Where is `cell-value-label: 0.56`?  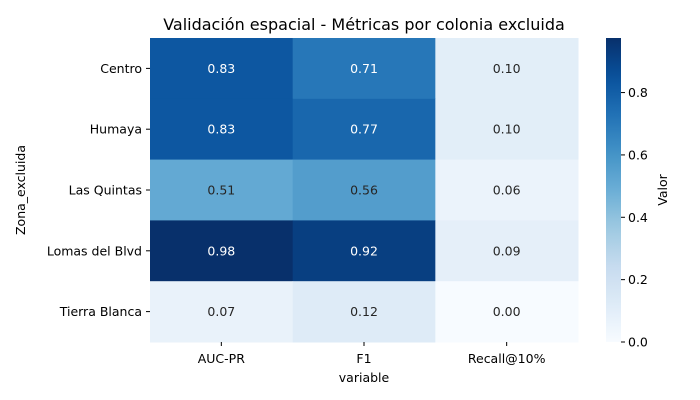
cell-value-label: 0.56 is located at coordinates (364, 190).